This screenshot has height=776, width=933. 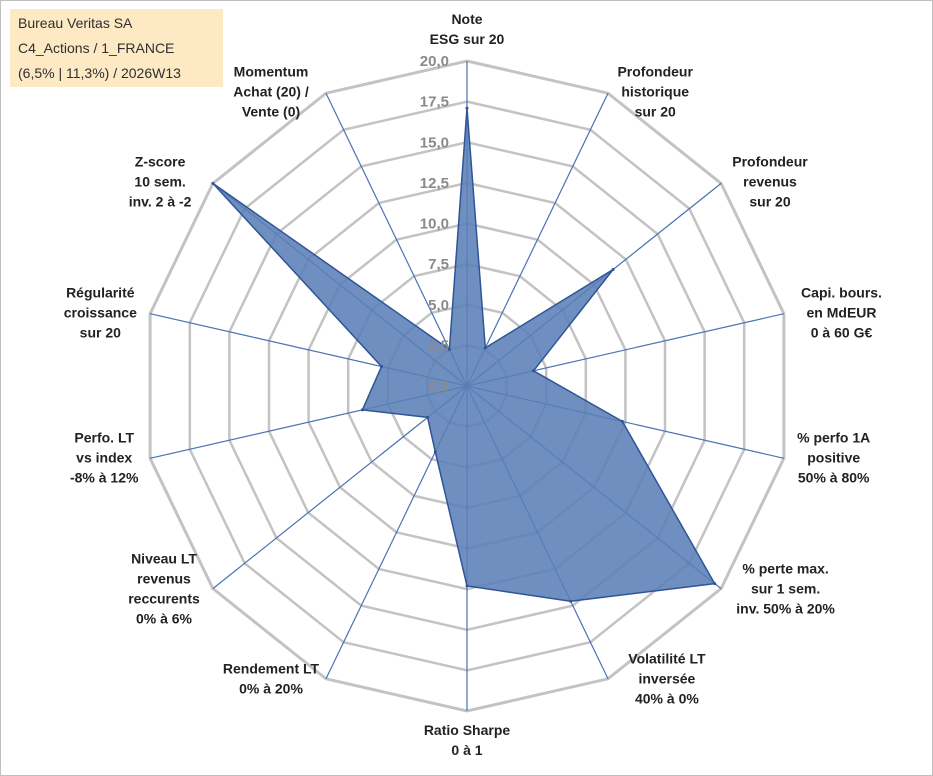 I want to click on axis-label-11: Régularité croissance sur 20, so click(x=100, y=313).